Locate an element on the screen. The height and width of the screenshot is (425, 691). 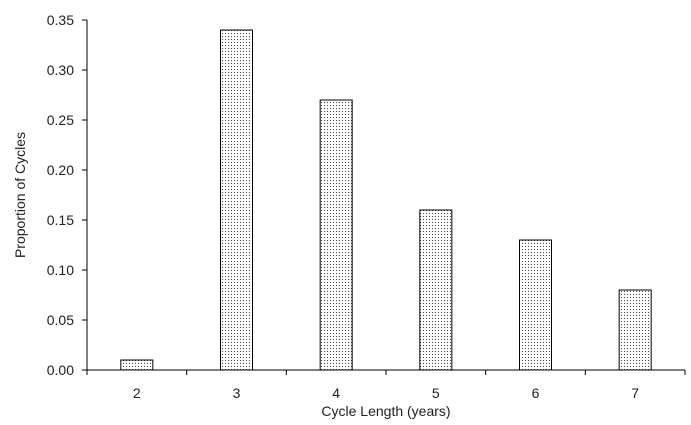
y-tick-label: 0.10 is located at coordinates (60, 270).